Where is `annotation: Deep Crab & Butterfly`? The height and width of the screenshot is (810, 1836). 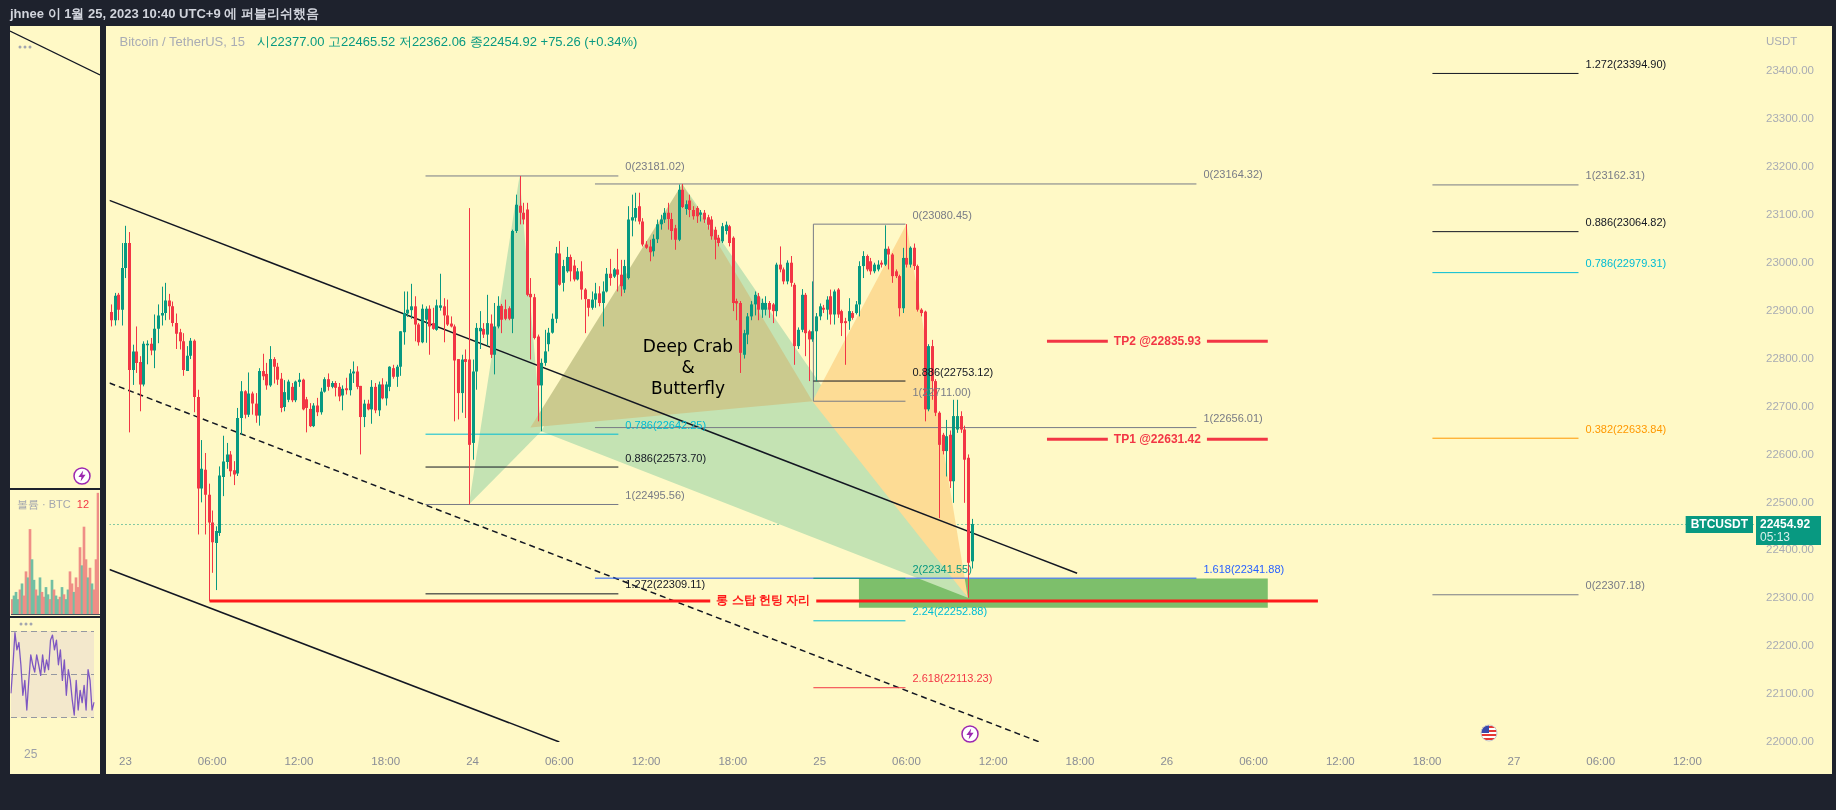
annotation: Deep Crab & Butterfly is located at coordinates (688, 367).